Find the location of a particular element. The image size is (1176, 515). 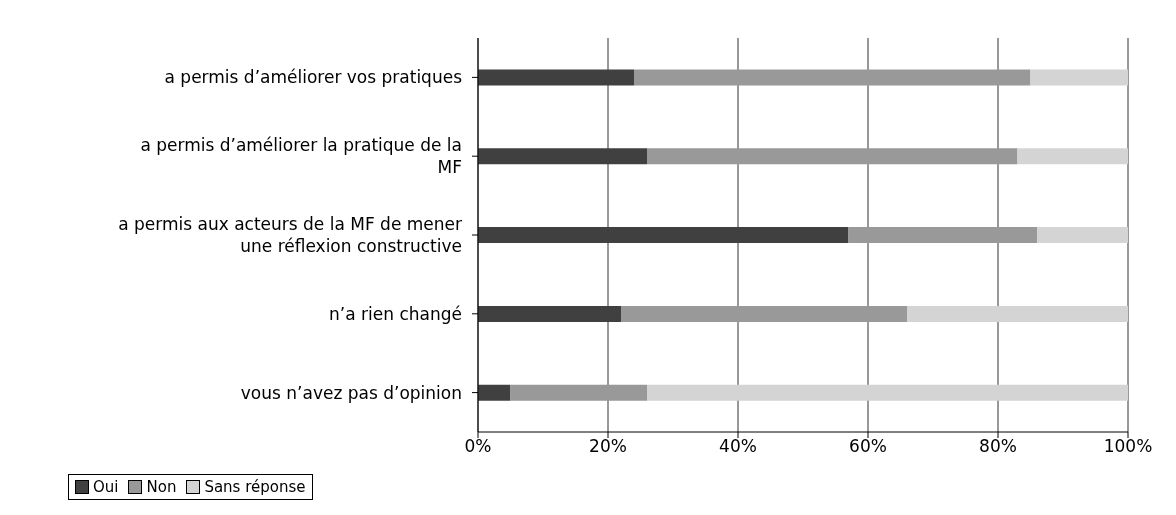

x-tick-label: 60% is located at coordinates (868, 446).